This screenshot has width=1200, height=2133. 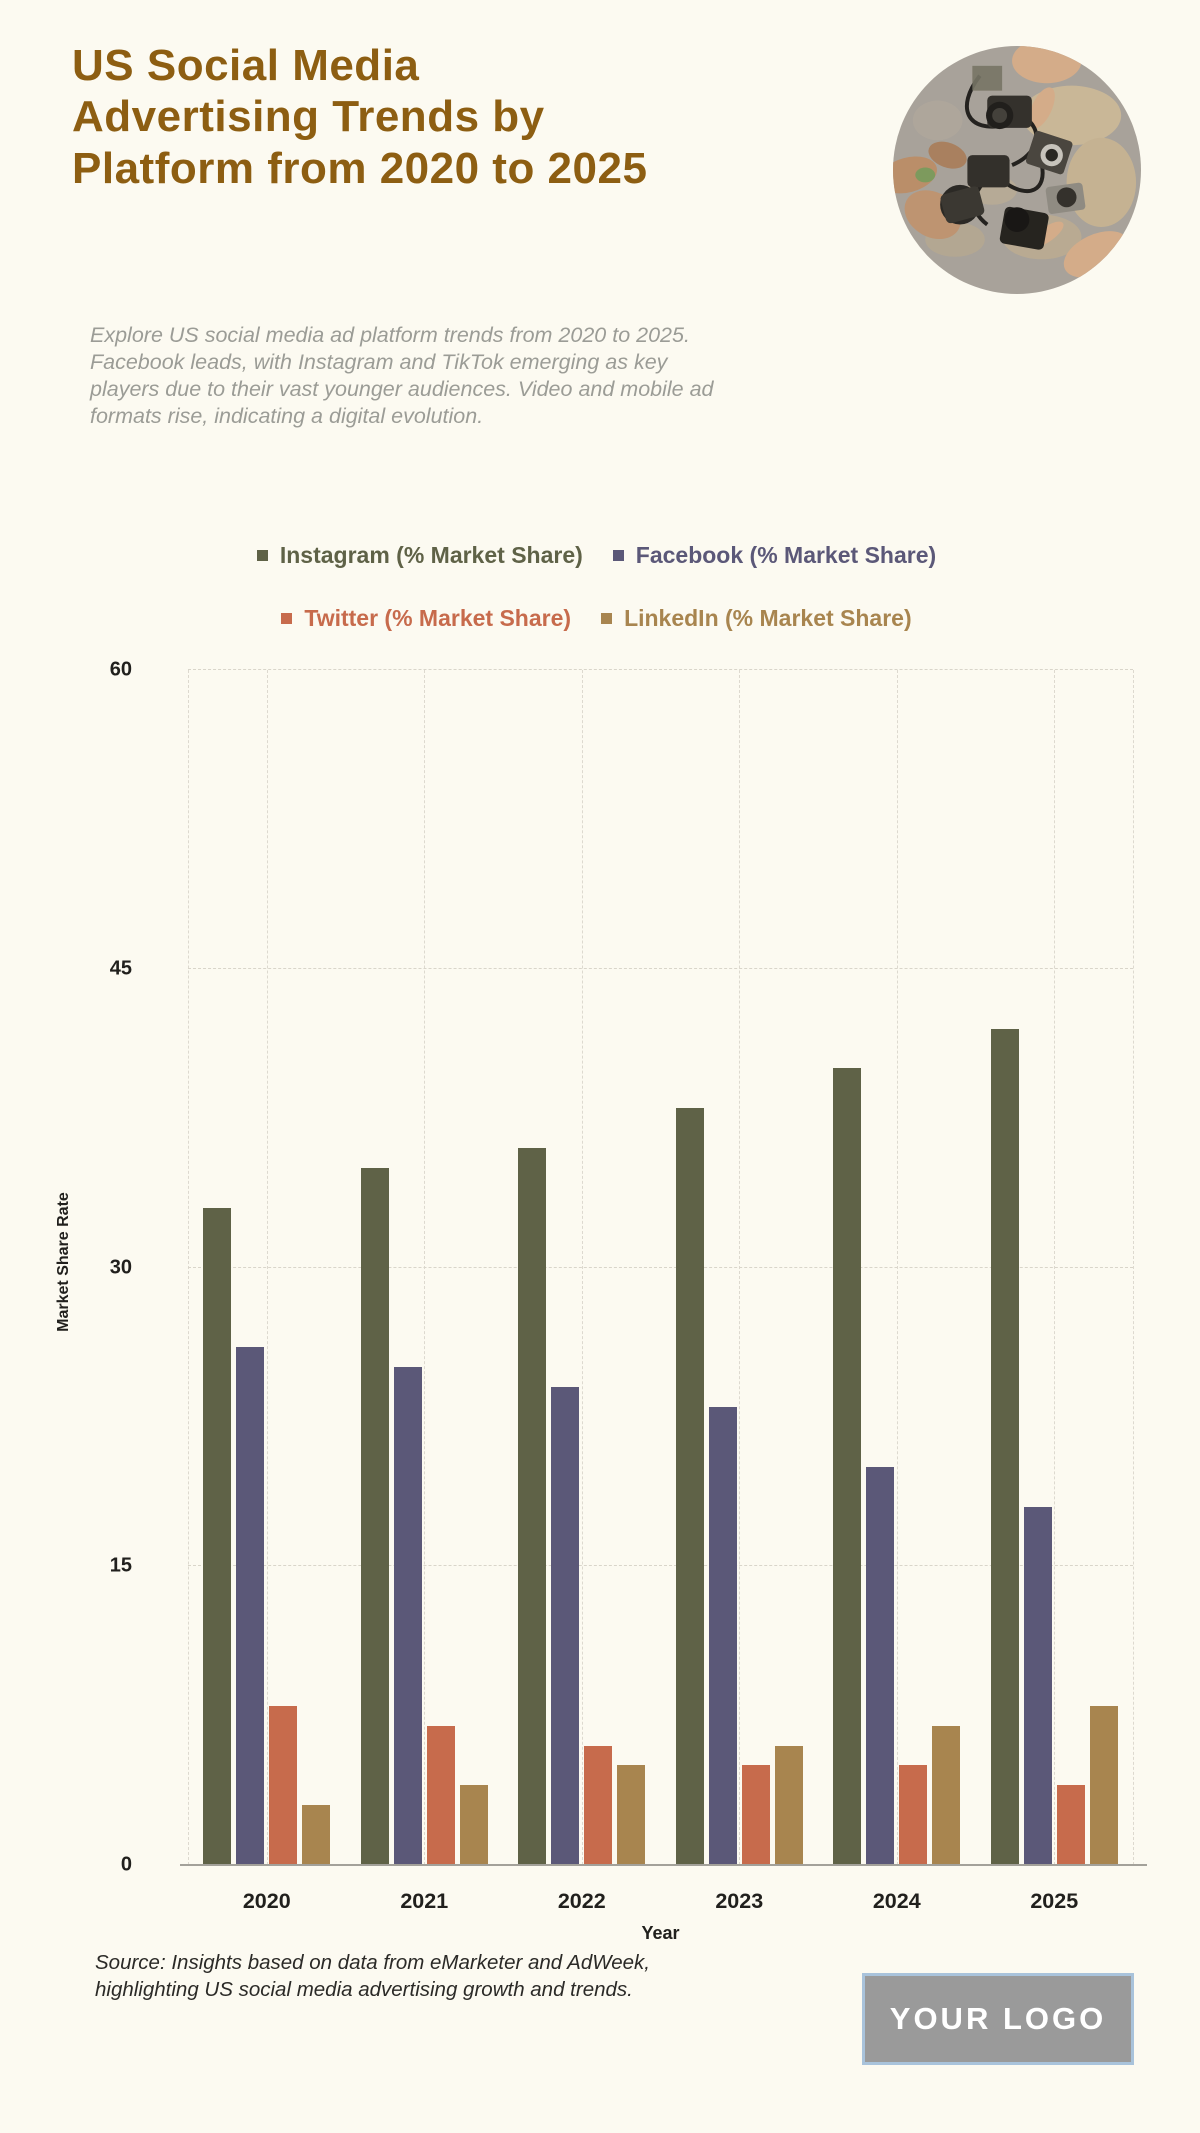 I want to click on y-tick-60: 60, so click(x=120, y=669).